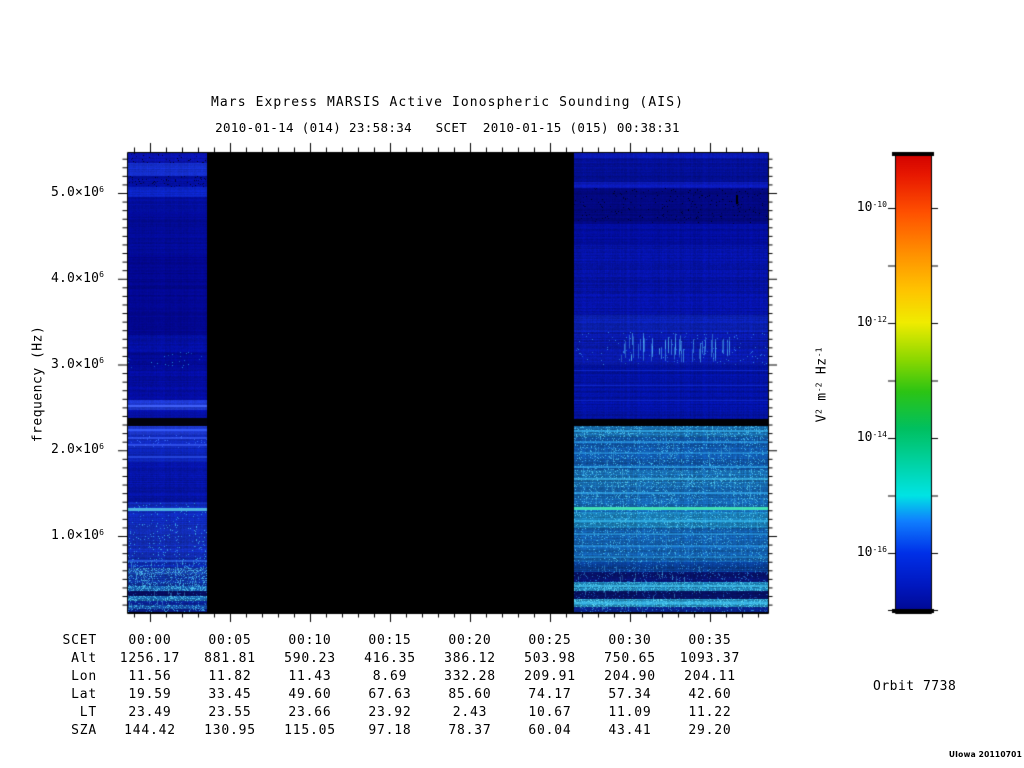 This screenshot has height=768, width=1024. Describe the element at coordinates (470, 658) in the screenshot. I see `table-cell: 386.12` at that location.